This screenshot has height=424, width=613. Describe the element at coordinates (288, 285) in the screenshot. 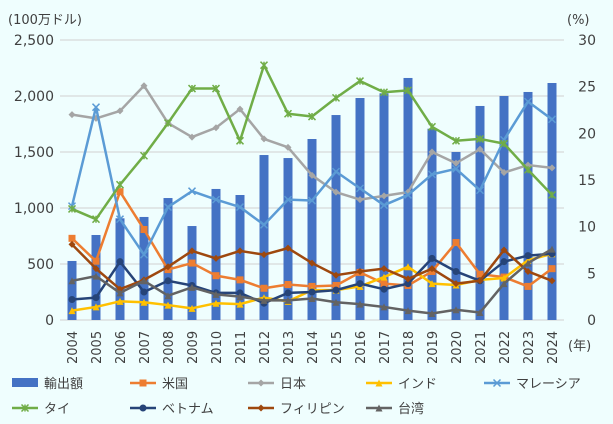

I see `point-米国-2013` at that location.